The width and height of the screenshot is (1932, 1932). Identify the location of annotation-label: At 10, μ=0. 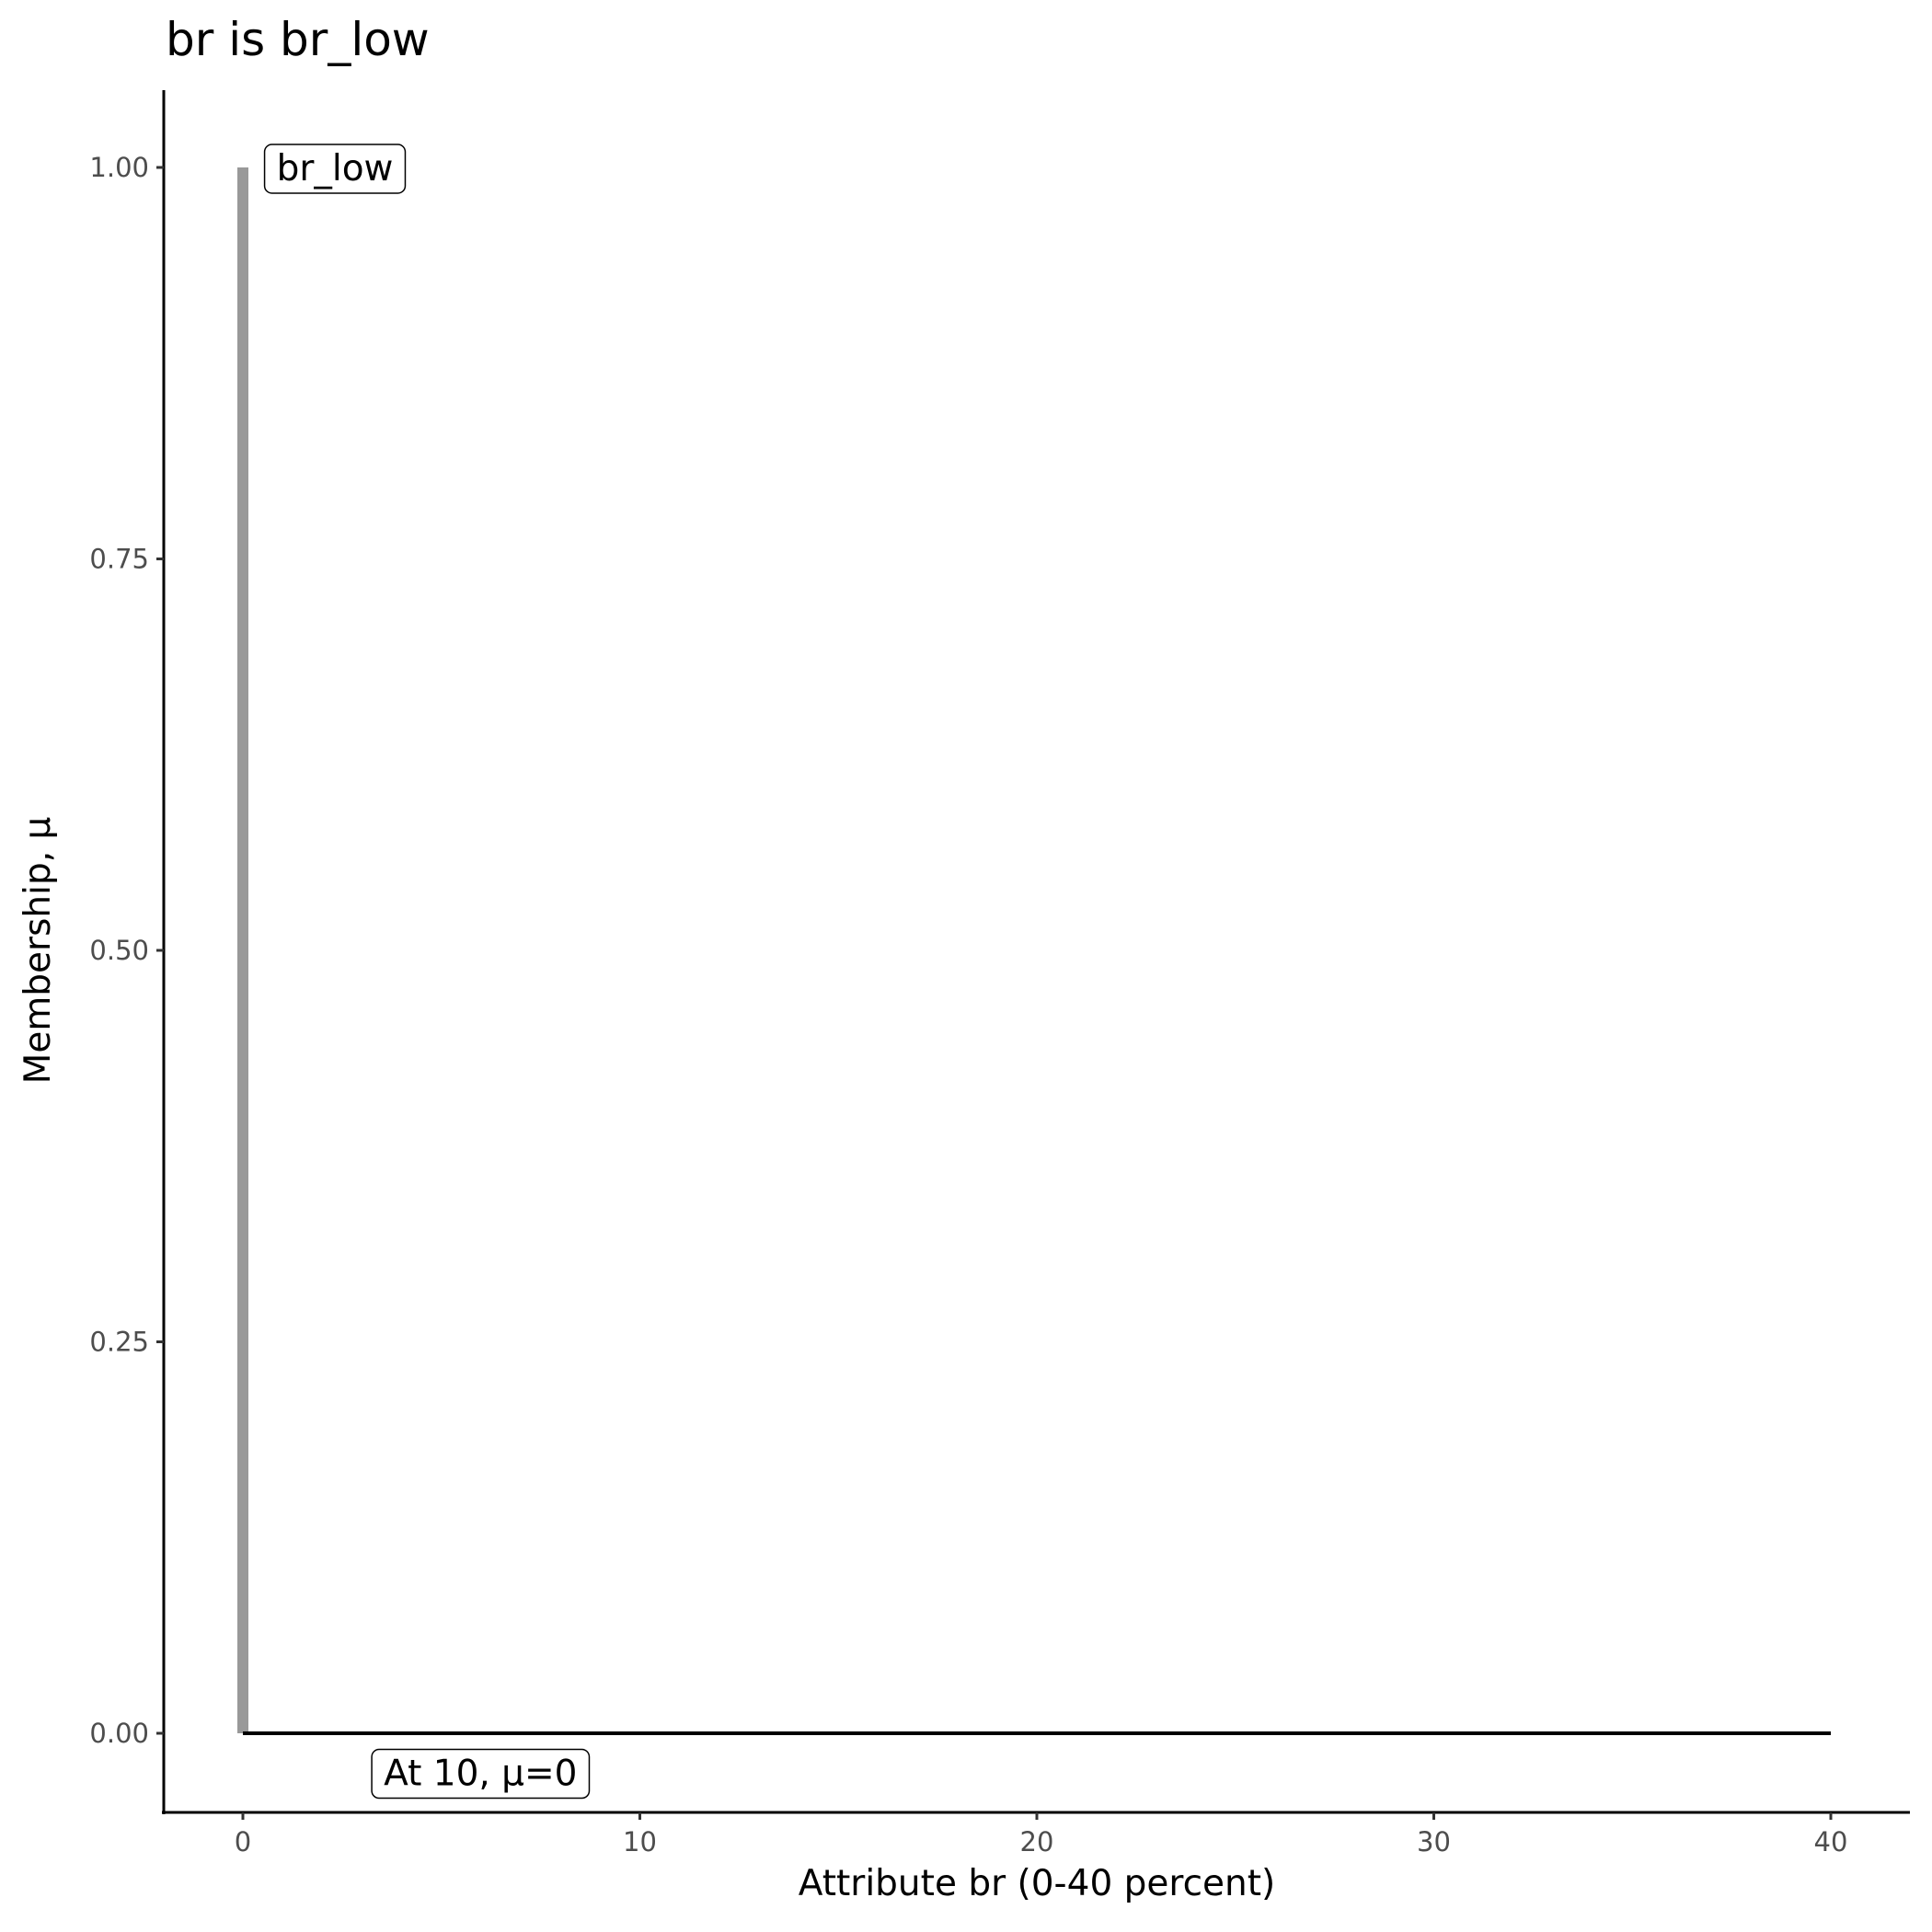
(481, 1774).